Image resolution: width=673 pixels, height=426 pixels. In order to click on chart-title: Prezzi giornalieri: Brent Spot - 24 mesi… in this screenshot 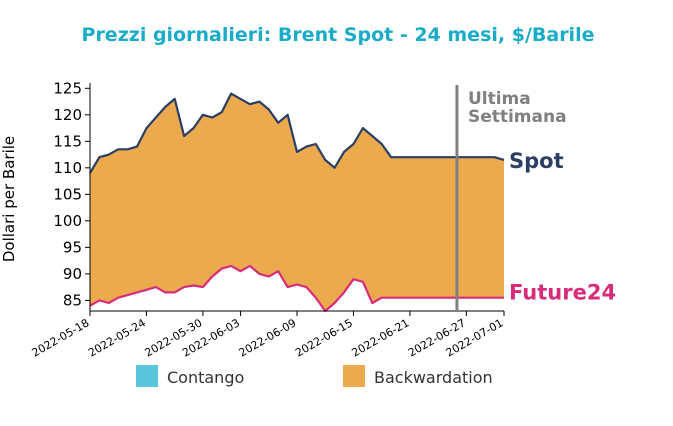, I will do `click(338, 35)`.